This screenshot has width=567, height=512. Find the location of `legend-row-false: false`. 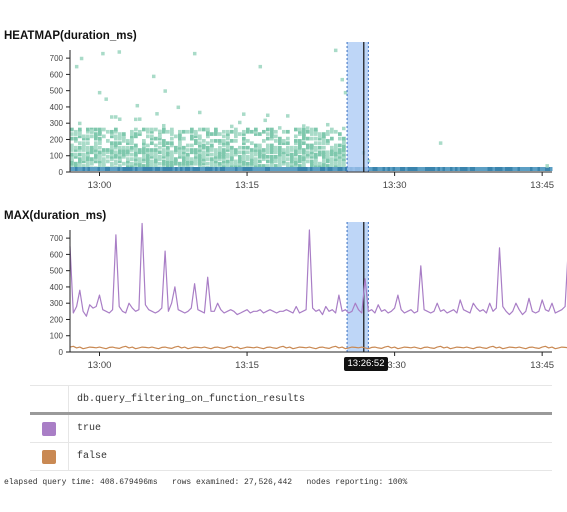

legend-row-false: false is located at coordinates (291, 457).